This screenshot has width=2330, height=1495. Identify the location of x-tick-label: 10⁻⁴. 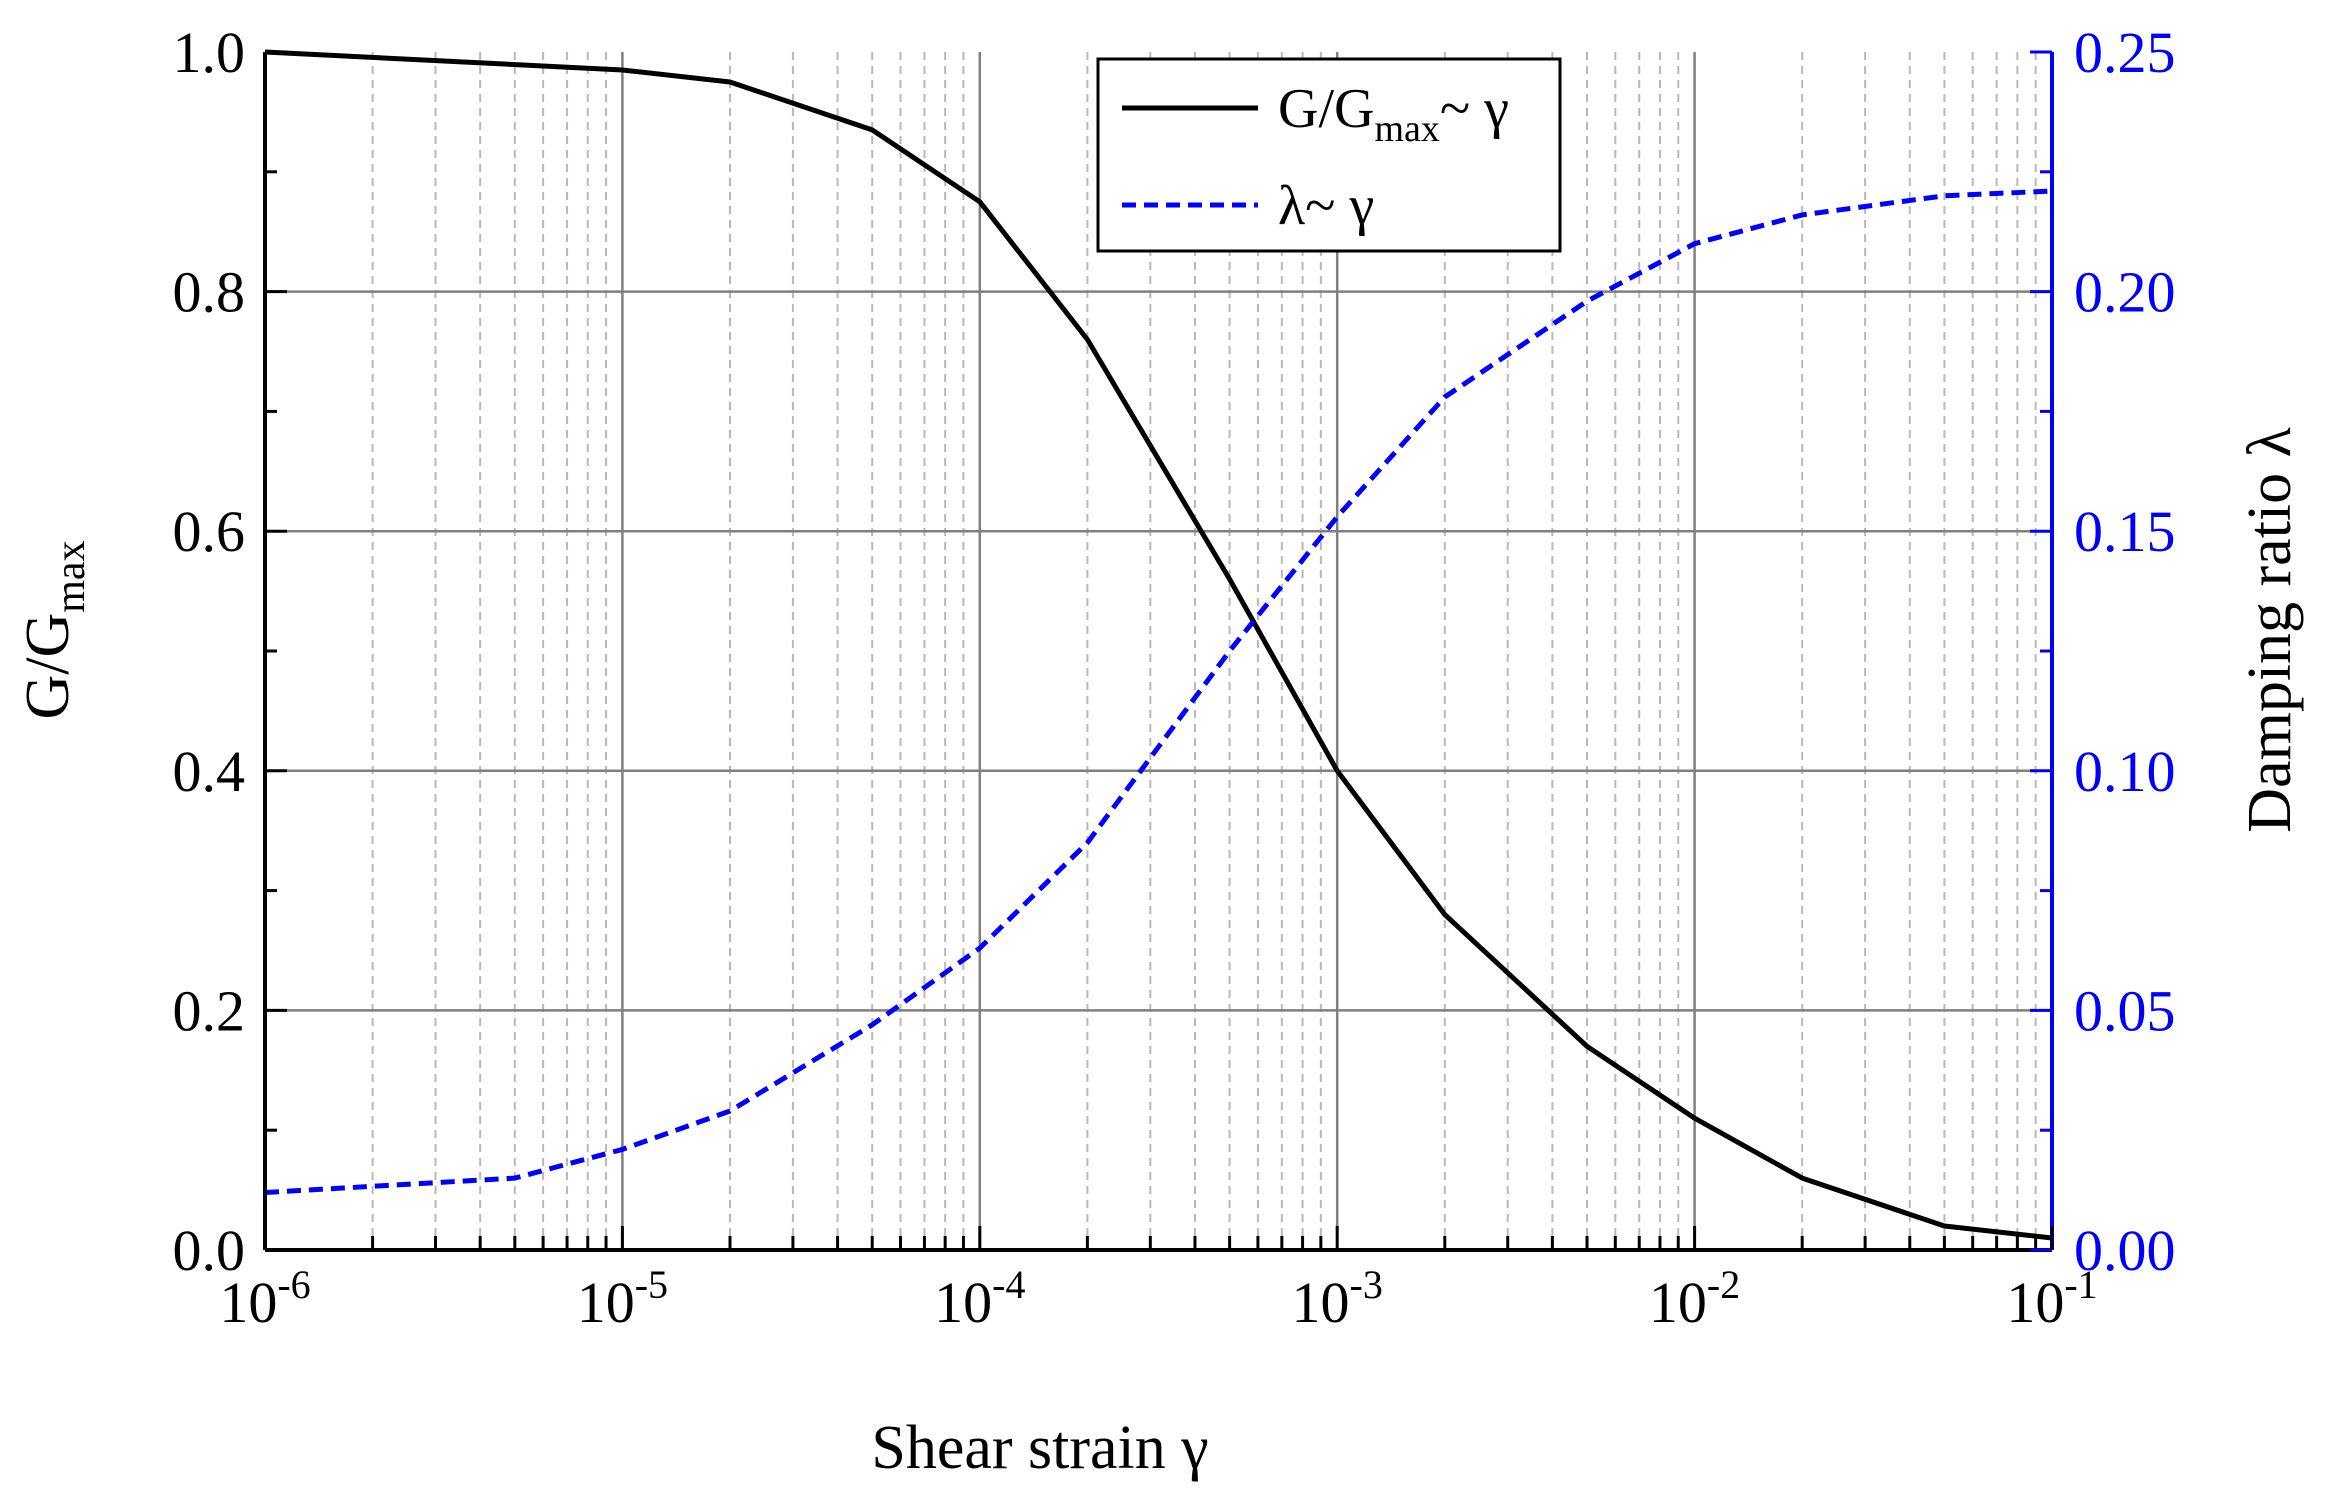
(979, 1298).